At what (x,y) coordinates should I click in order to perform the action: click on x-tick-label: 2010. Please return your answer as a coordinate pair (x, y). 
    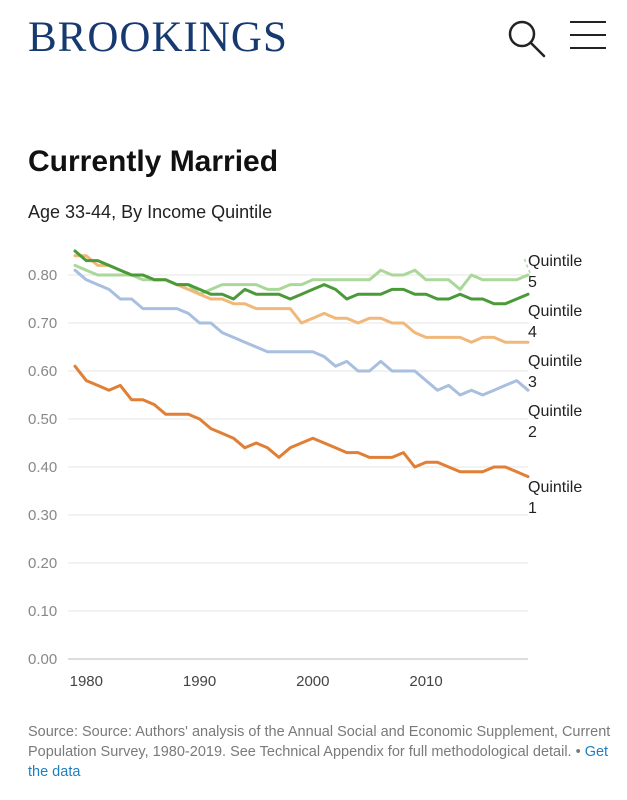
    Looking at the image, I should click on (425, 681).